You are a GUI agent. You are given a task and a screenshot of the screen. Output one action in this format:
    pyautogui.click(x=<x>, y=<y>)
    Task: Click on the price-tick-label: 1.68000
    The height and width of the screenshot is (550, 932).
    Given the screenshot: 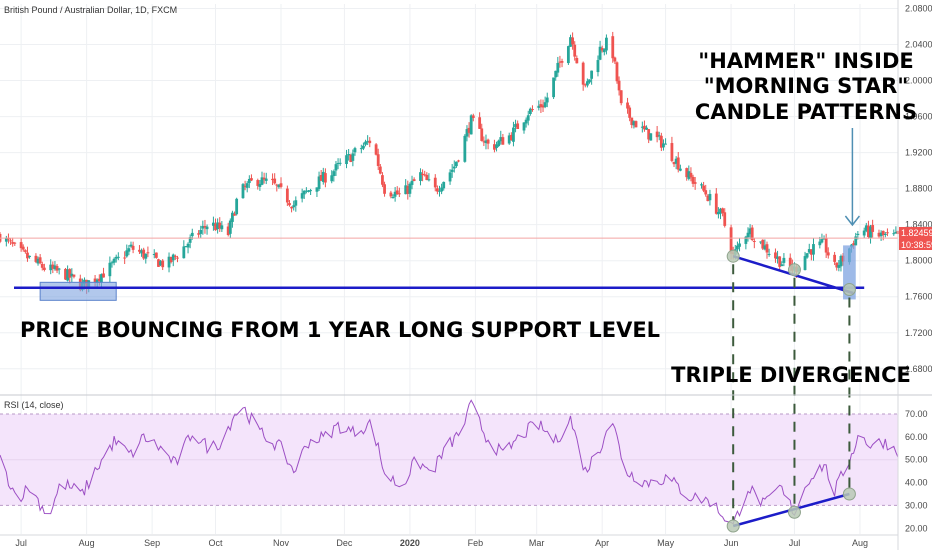 What is the action you would take?
    pyautogui.click(x=918, y=369)
    